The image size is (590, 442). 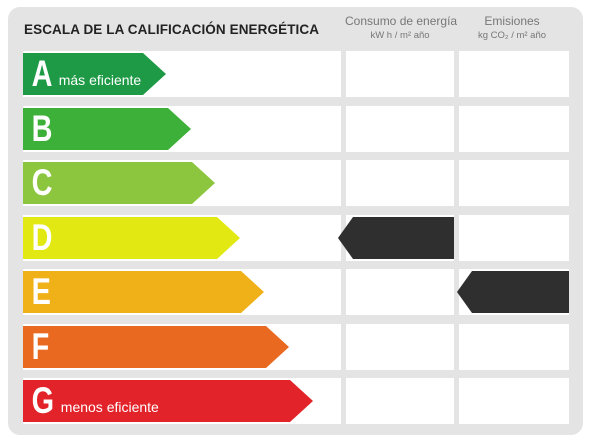 What do you see at coordinates (40, 346) in the screenshot?
I see `band-letter: F` at bounding box center [40, 346].